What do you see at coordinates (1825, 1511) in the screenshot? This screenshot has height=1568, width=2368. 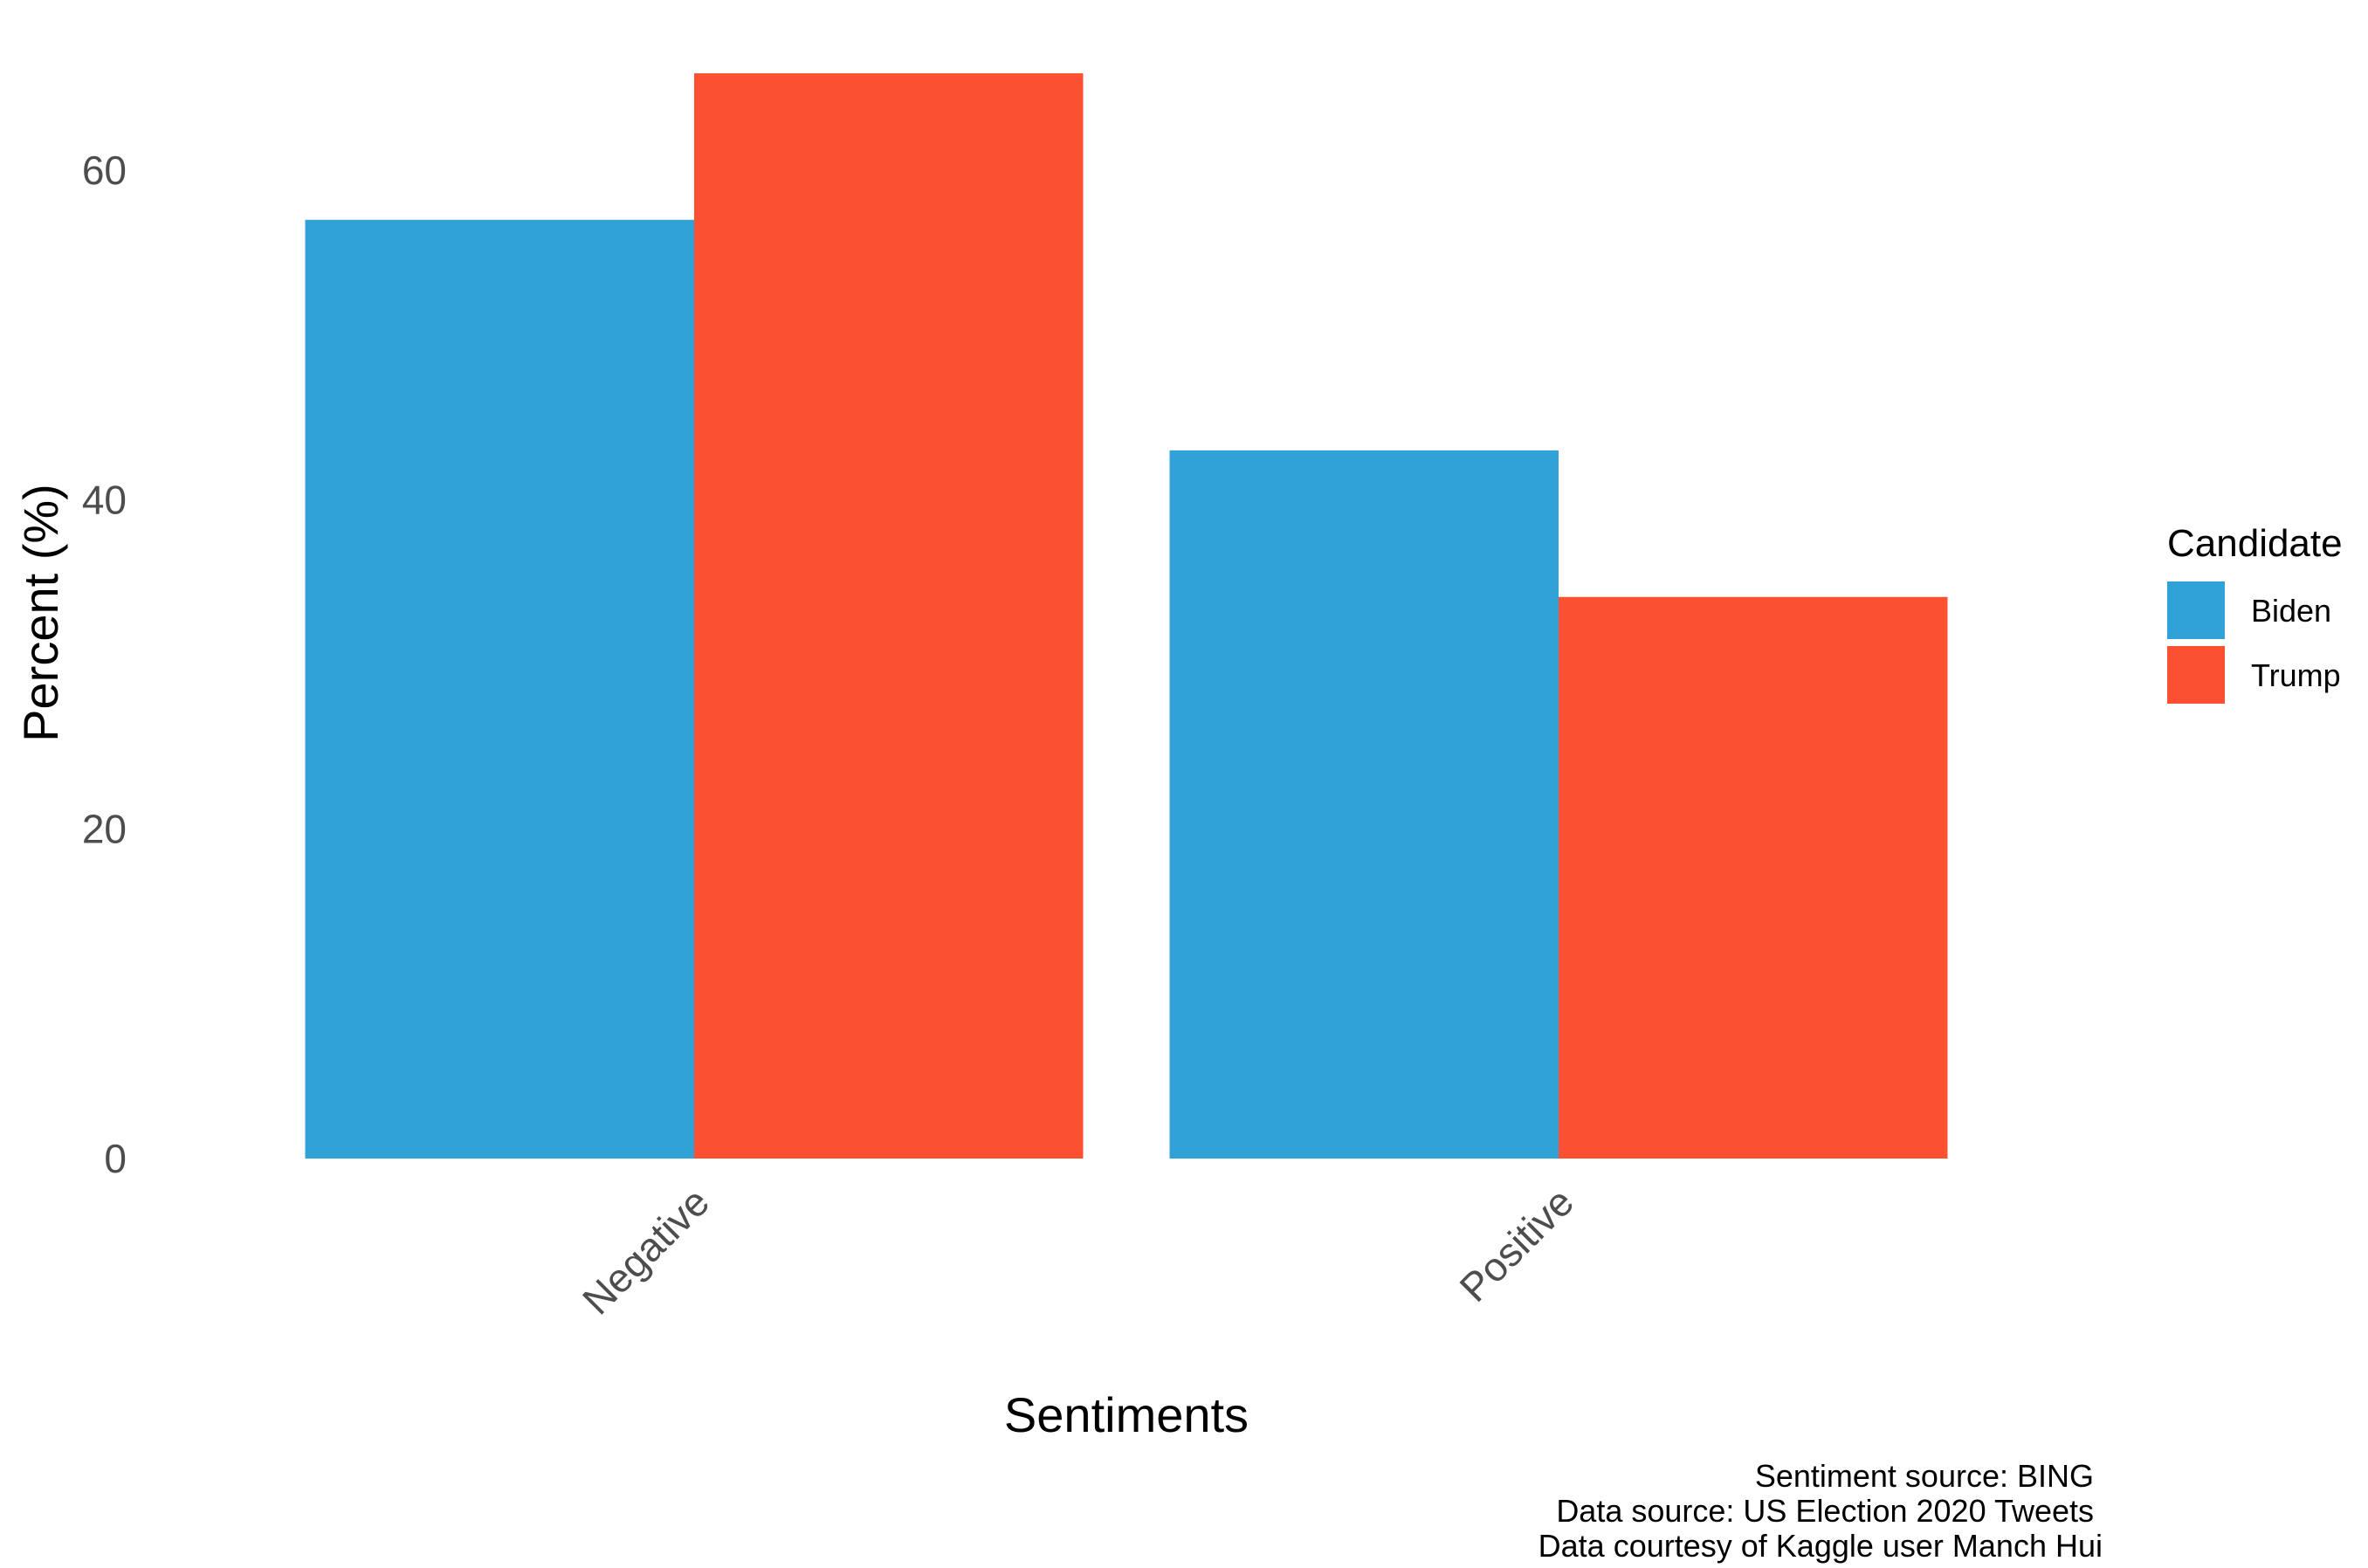 I see `caption-line: Data source: US Election 2020 Tweets` at bounding box center [1825, 1511].